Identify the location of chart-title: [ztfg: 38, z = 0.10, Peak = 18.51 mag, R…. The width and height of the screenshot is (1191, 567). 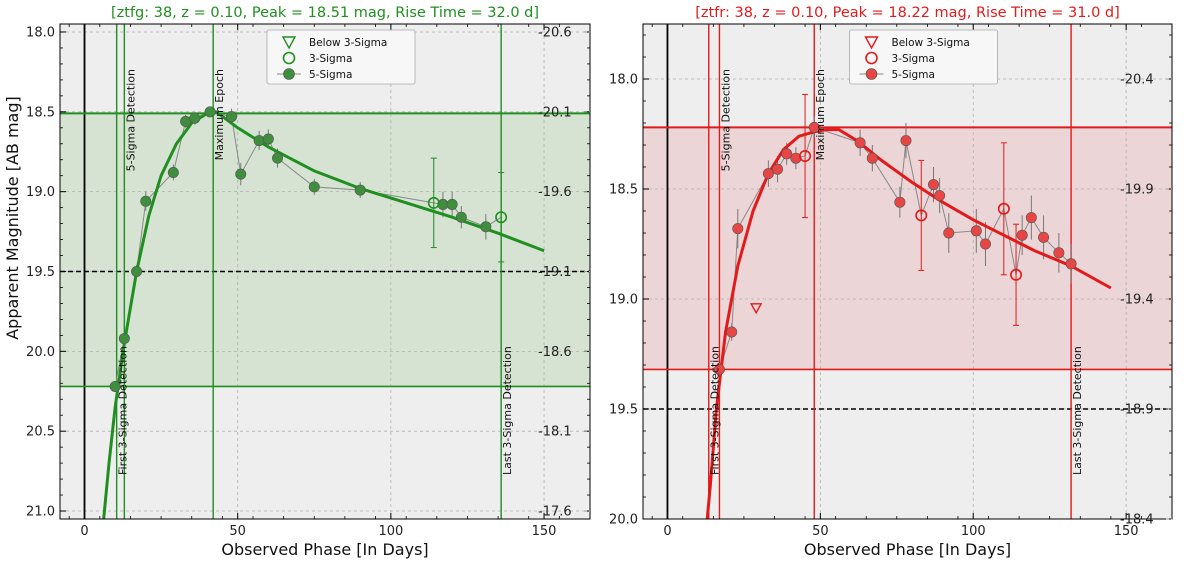
(325, 13).